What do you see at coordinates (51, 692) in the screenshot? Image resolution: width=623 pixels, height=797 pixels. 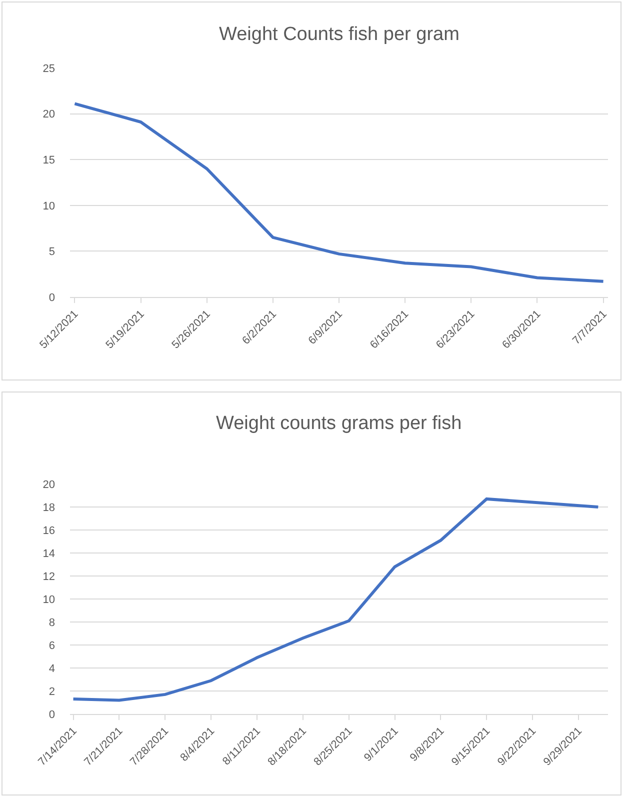 I see `y-tick-label: 2` at bounding box center [51, 692].